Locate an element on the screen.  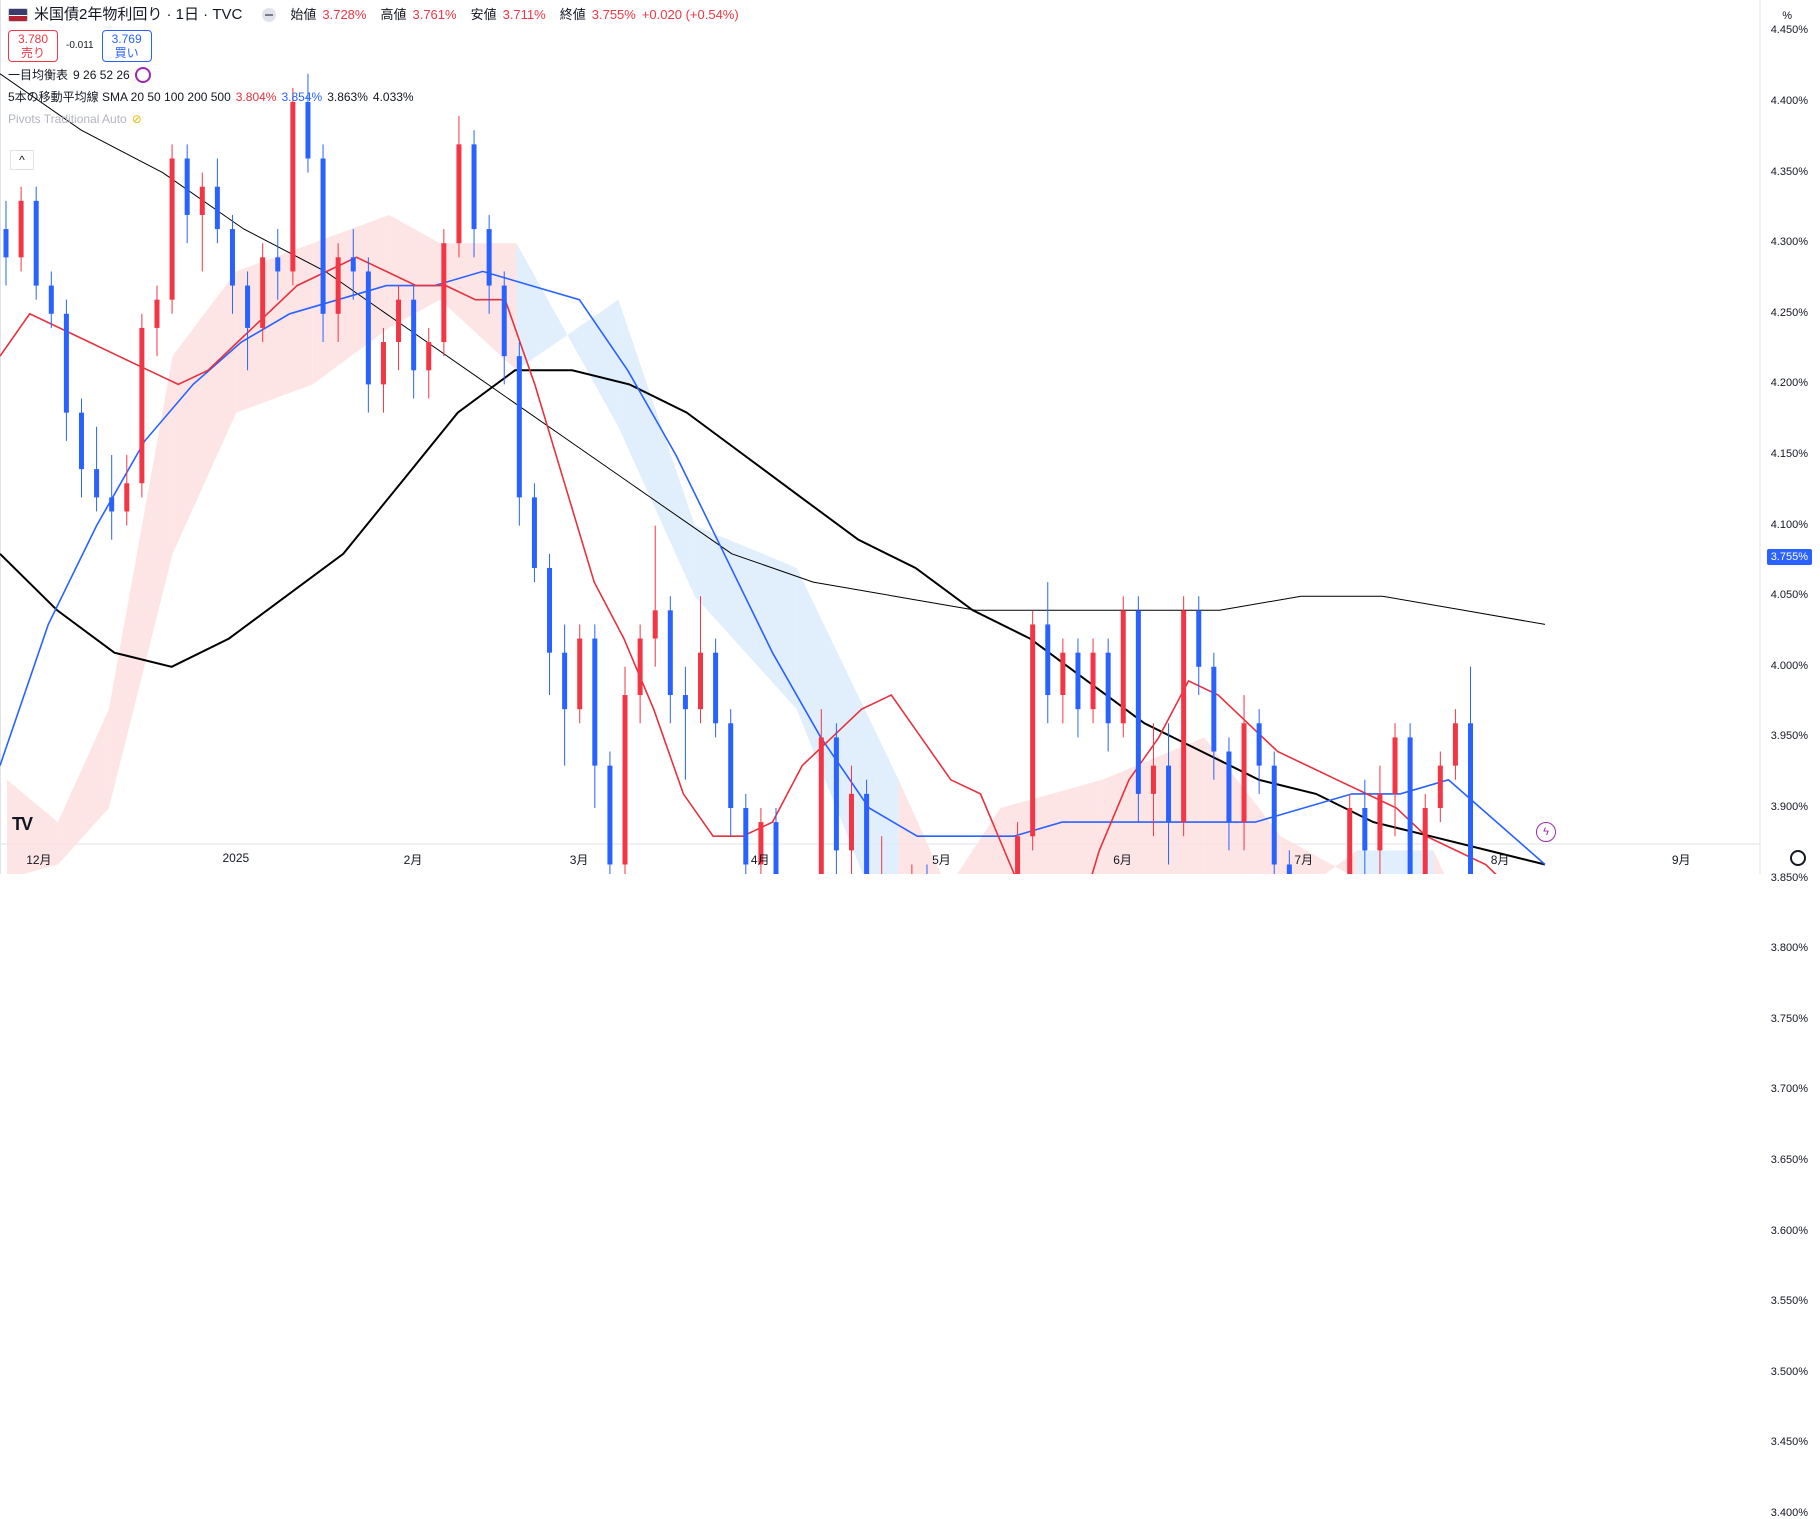
x-tick-label: 6月 is located at coordinates (1122, 860).